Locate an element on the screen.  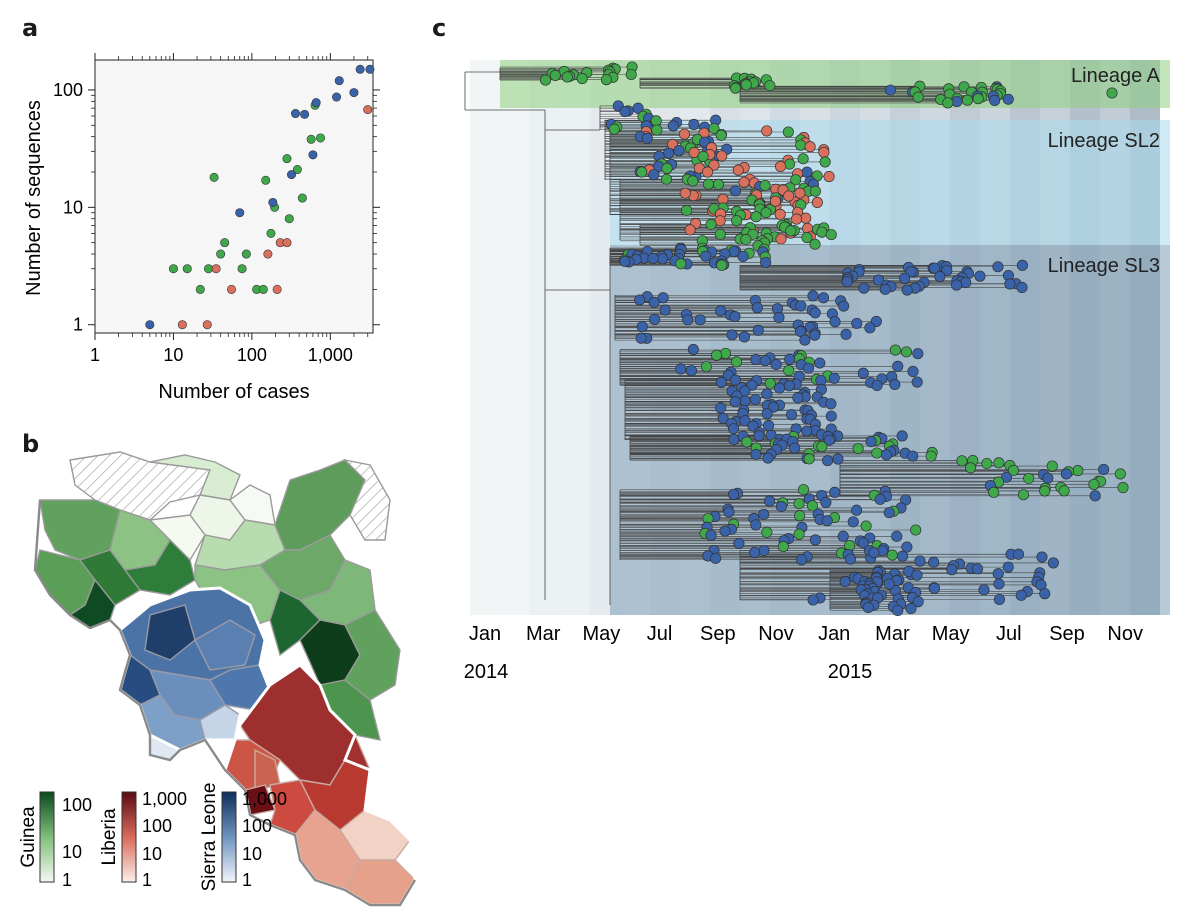
legend-guinea-tick: 10 is located at coordinates (72, 852).